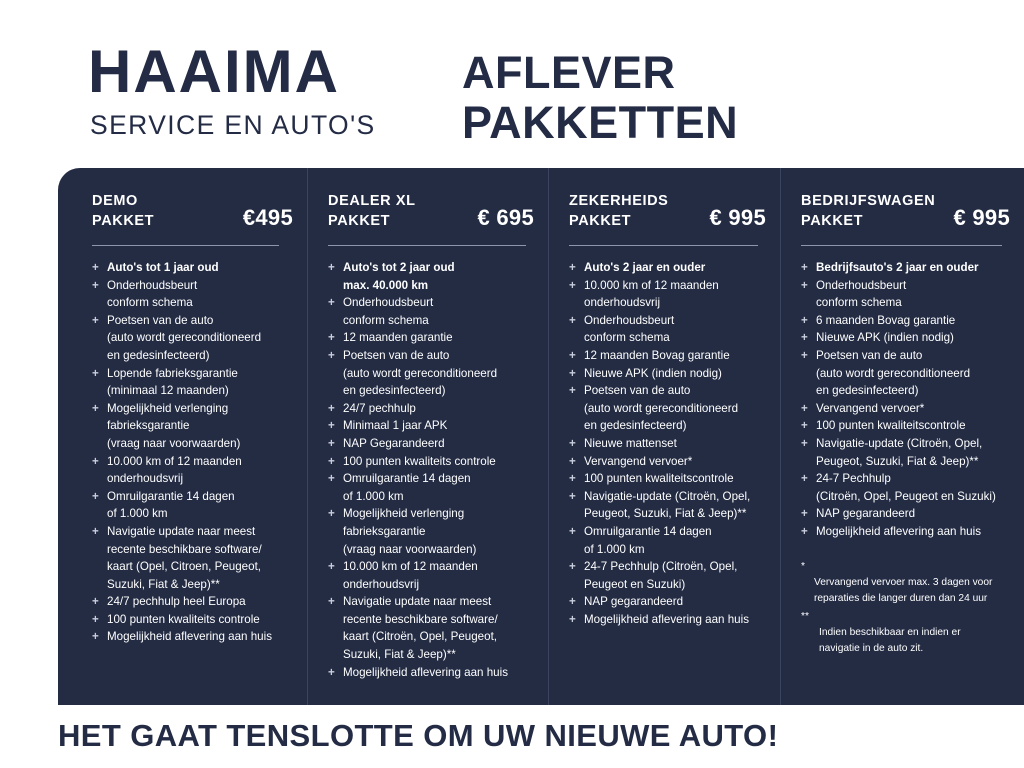 The height and width of the screenshot is (768, 1024). I want to click on package-title: DEALER XL PAKKET, so click(372, 211).